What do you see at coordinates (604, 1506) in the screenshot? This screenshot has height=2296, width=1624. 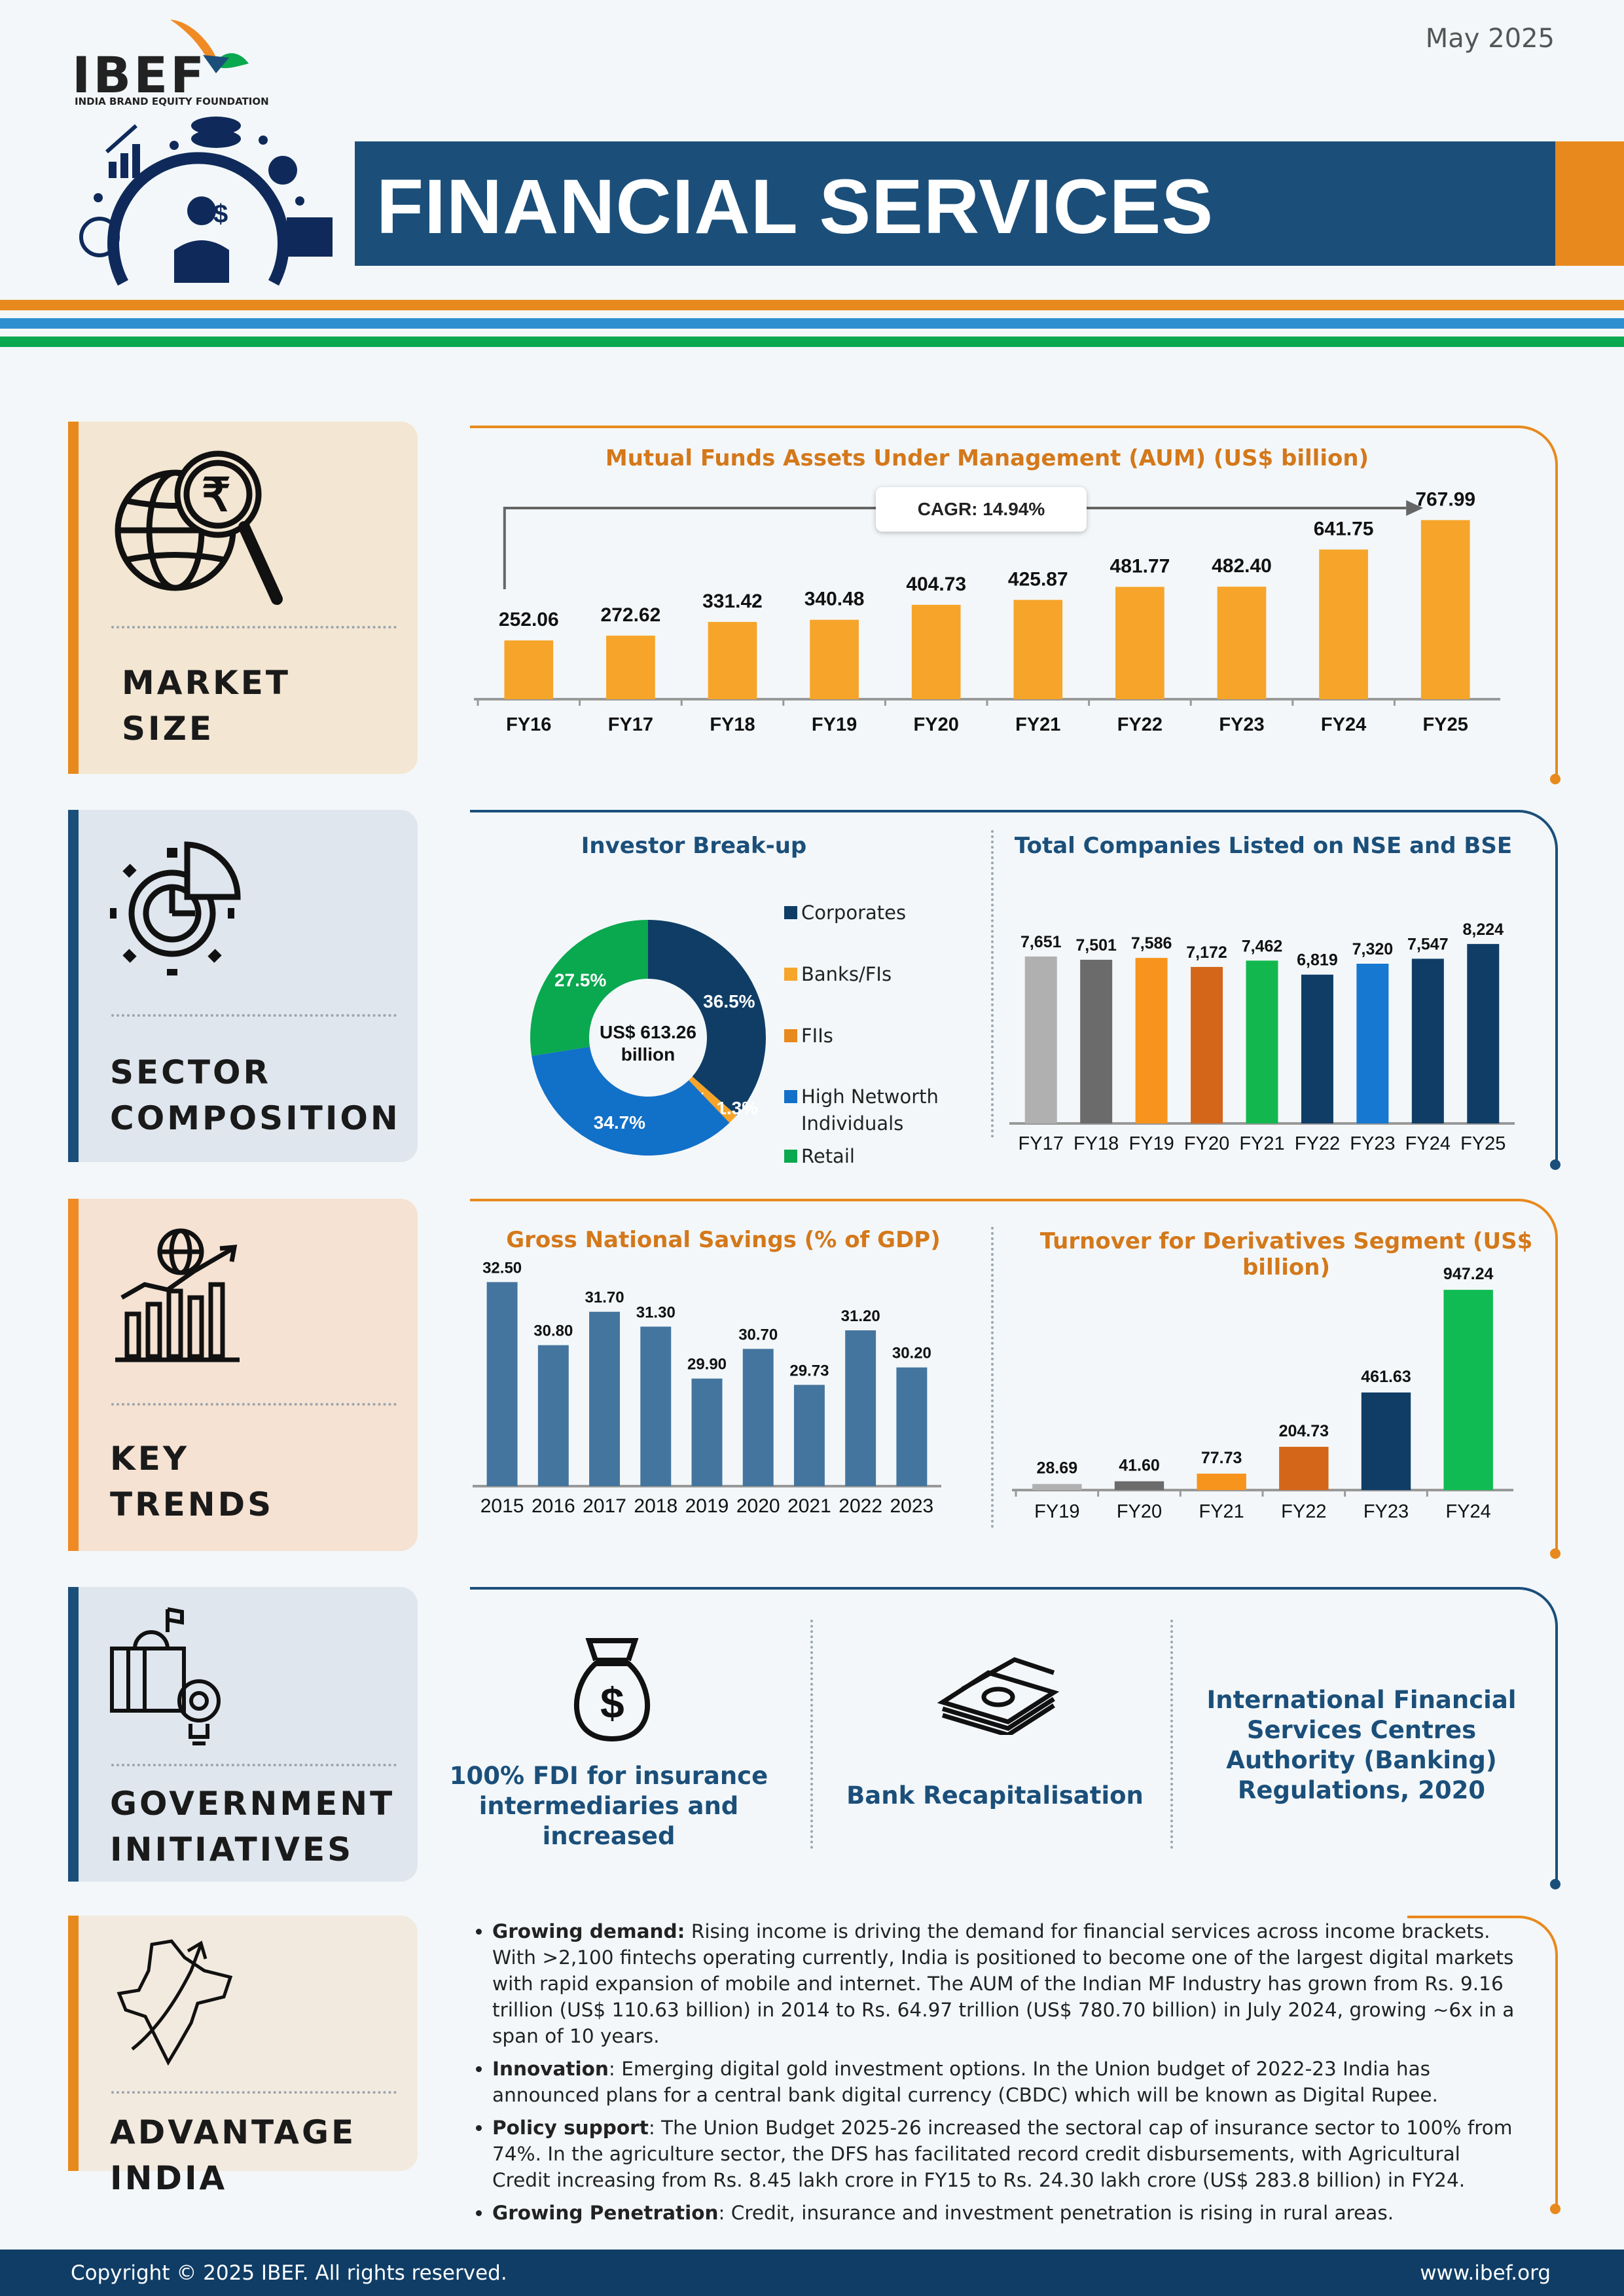 I see `tick-label: 2017` at bounding box center [604, 1506].